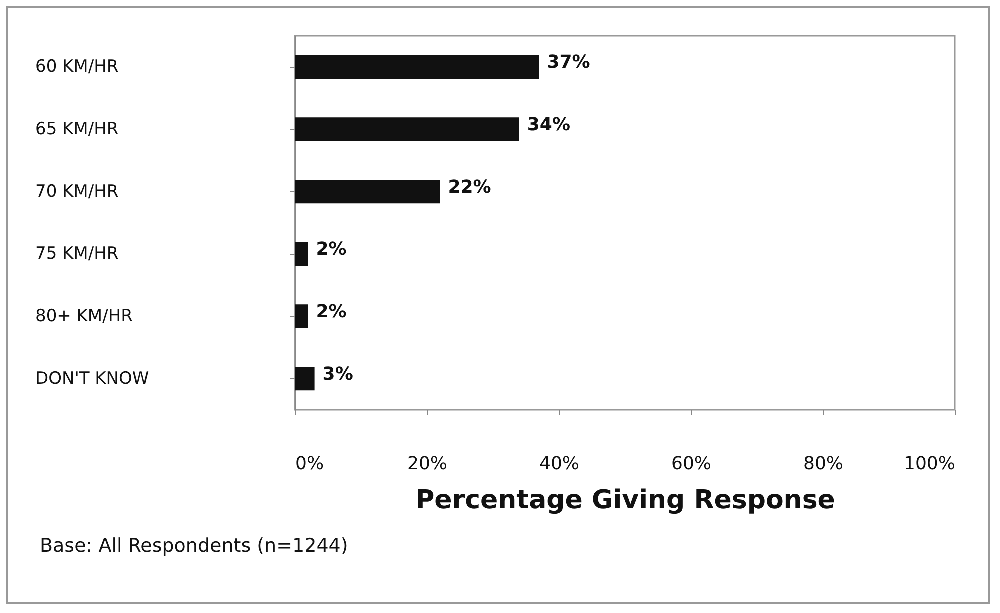 The width and height of the screenshot is (1000, 613). I want to click on y-tick-label: 80+ KM/HR, so click(85, 316).